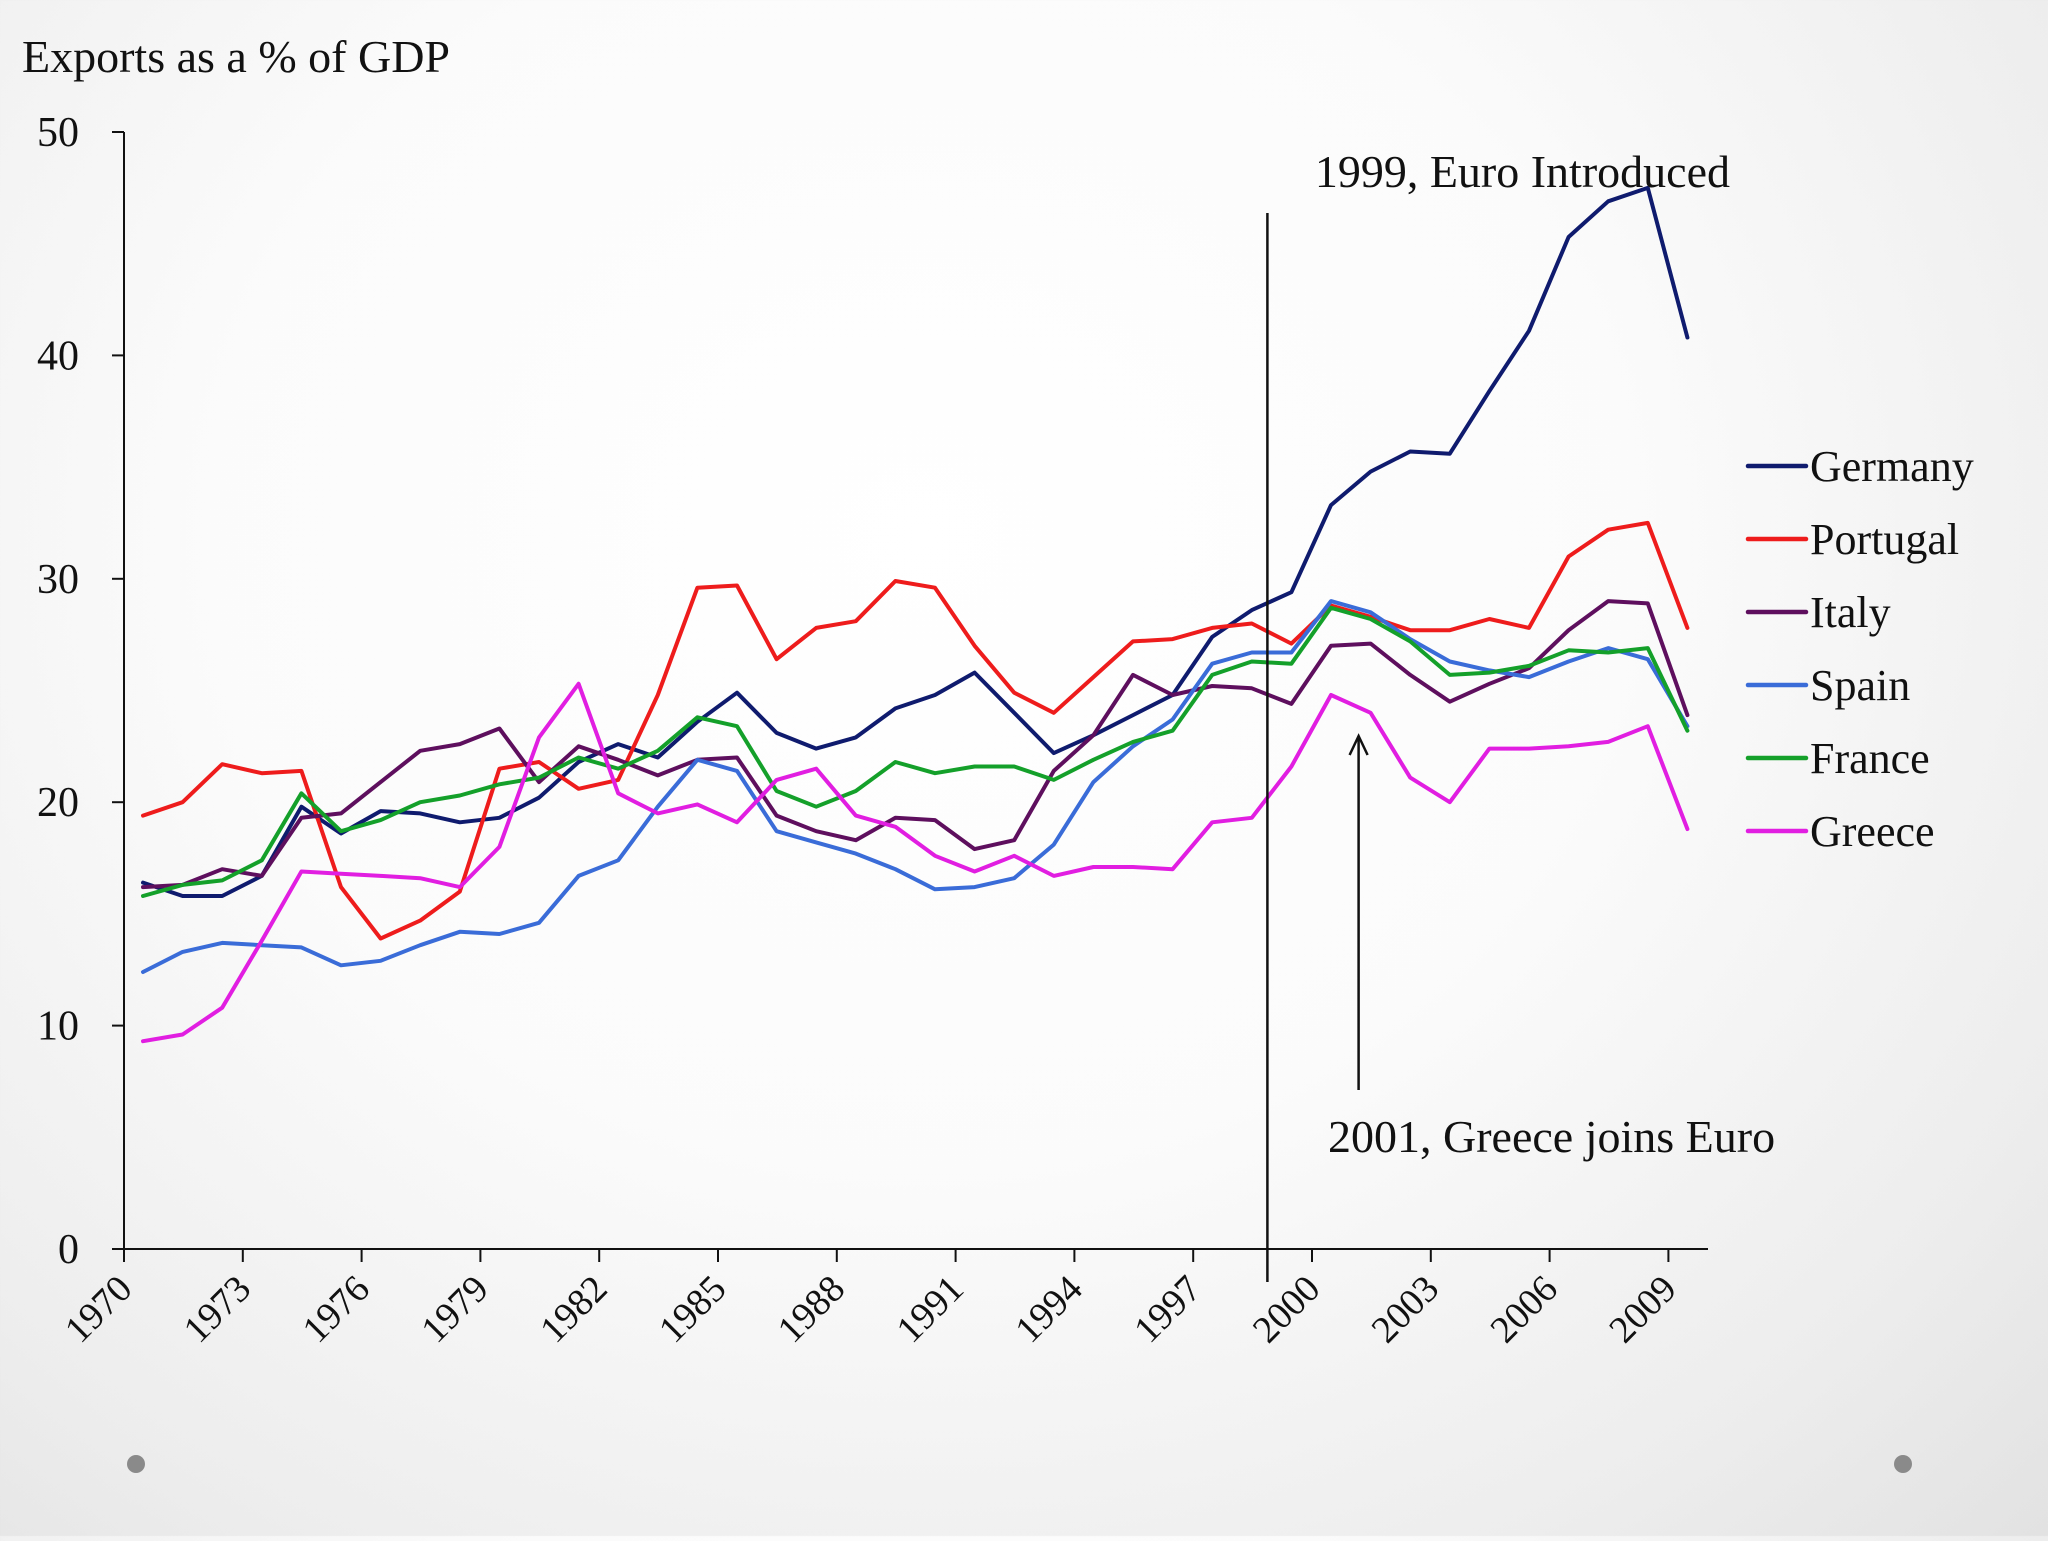  Describe the element at coordinates (1872, 831) in the screenshot. I see `legend-label-greece: Greece` at that location.